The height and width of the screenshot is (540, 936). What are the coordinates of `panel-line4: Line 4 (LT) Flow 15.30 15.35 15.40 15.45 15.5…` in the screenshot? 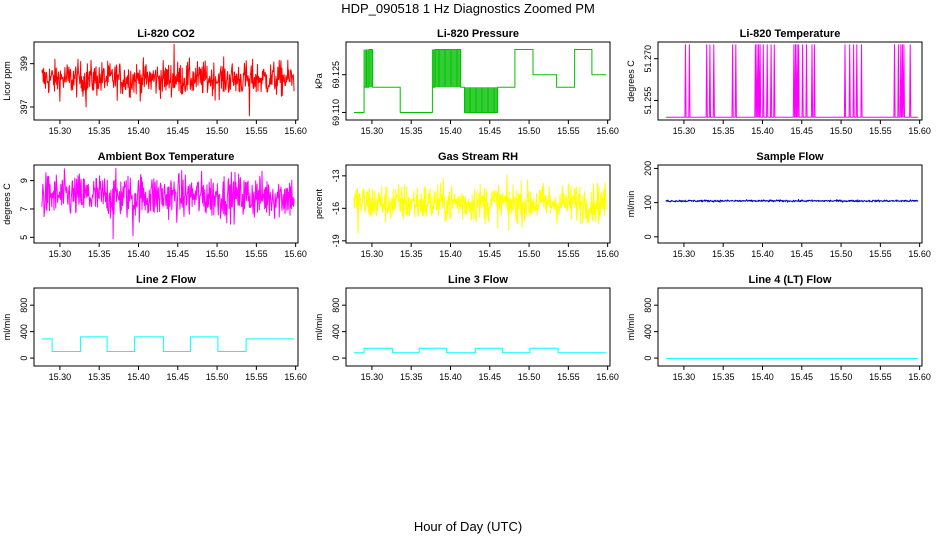 It's located at (778, 328).